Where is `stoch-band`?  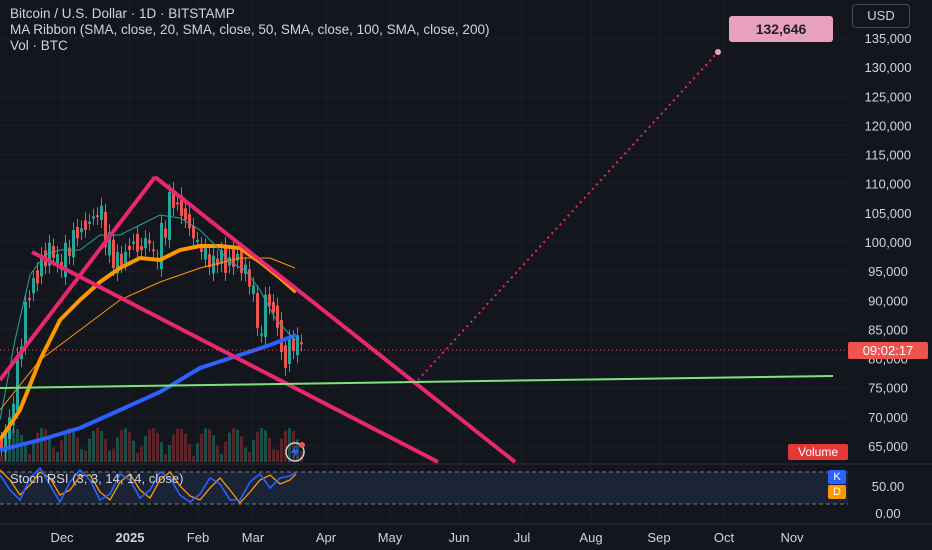 stoch-band is located at coordinates (424, 488).